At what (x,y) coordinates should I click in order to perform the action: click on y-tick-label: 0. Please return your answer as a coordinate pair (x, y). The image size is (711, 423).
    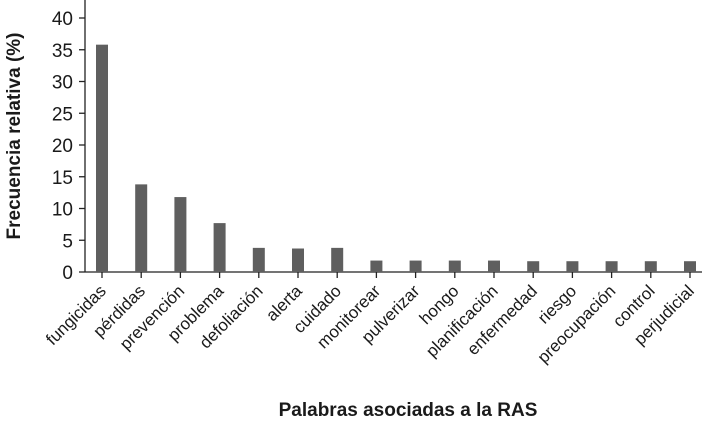
    Looking at the image, I should click on (67, 273).